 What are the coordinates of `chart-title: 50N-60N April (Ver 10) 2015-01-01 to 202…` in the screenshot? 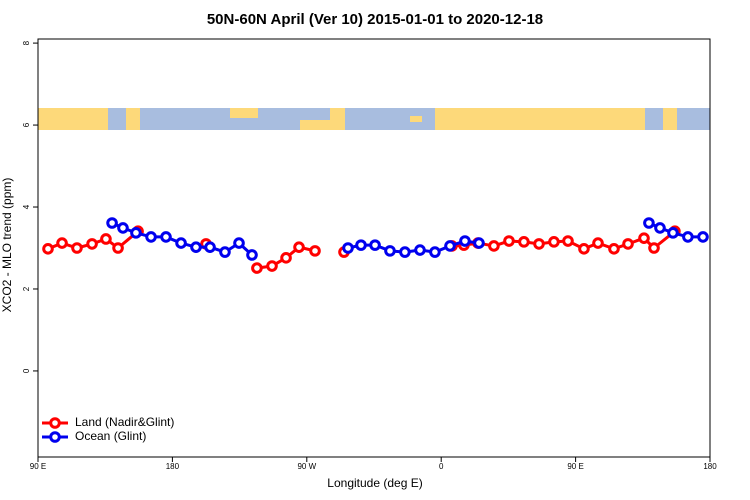 It's located at (375, 19).